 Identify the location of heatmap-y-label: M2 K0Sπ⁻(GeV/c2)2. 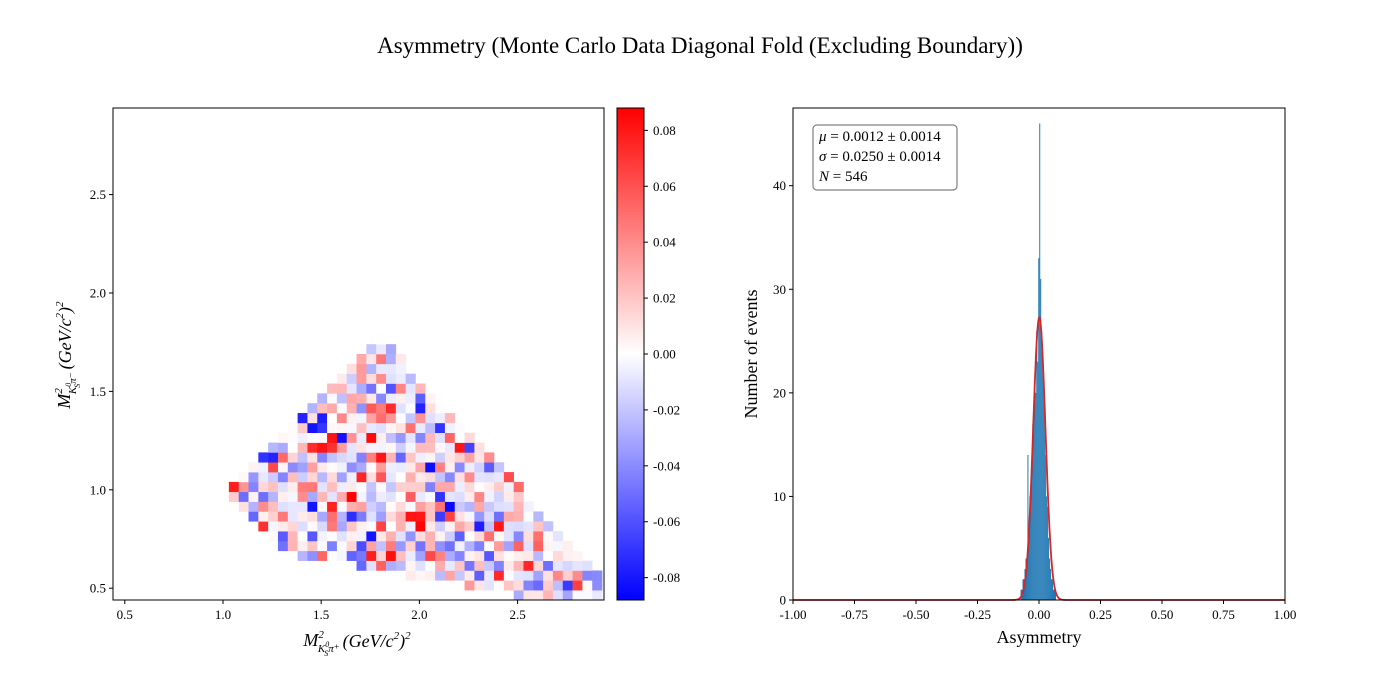
(67, 355).